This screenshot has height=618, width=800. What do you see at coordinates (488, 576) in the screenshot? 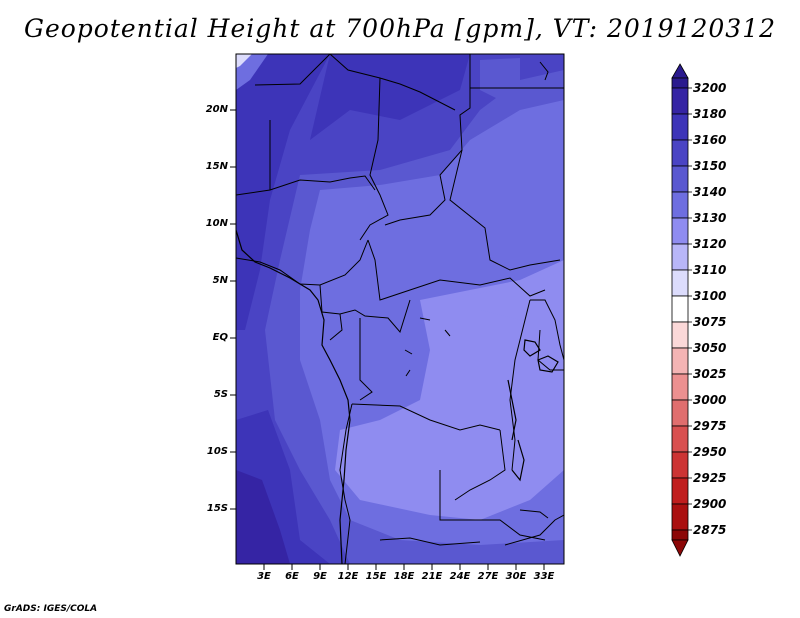
I see `lon-label-27e: 27E` at bounding box center [488, 576].